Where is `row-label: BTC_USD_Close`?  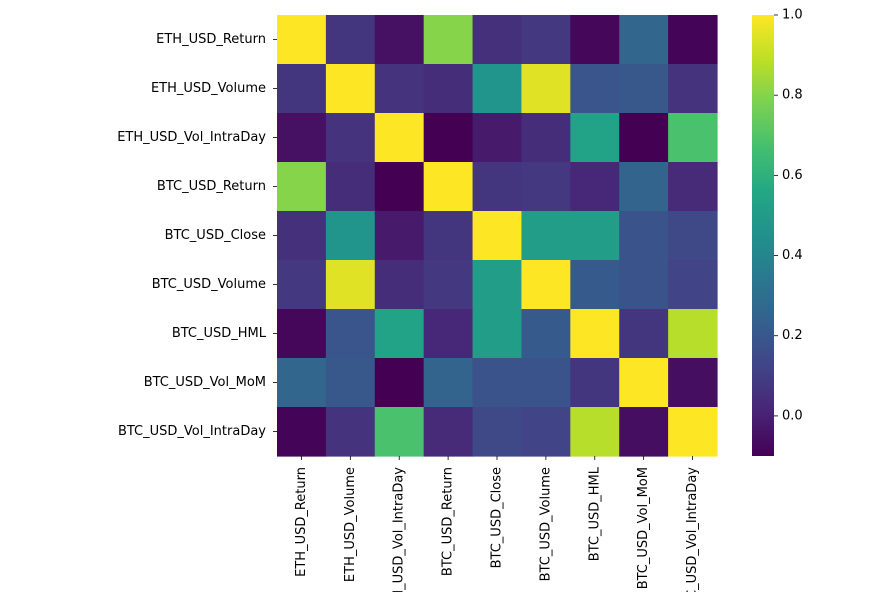
row-label: BTC_USD_Close is located at coordinates (215, 235).